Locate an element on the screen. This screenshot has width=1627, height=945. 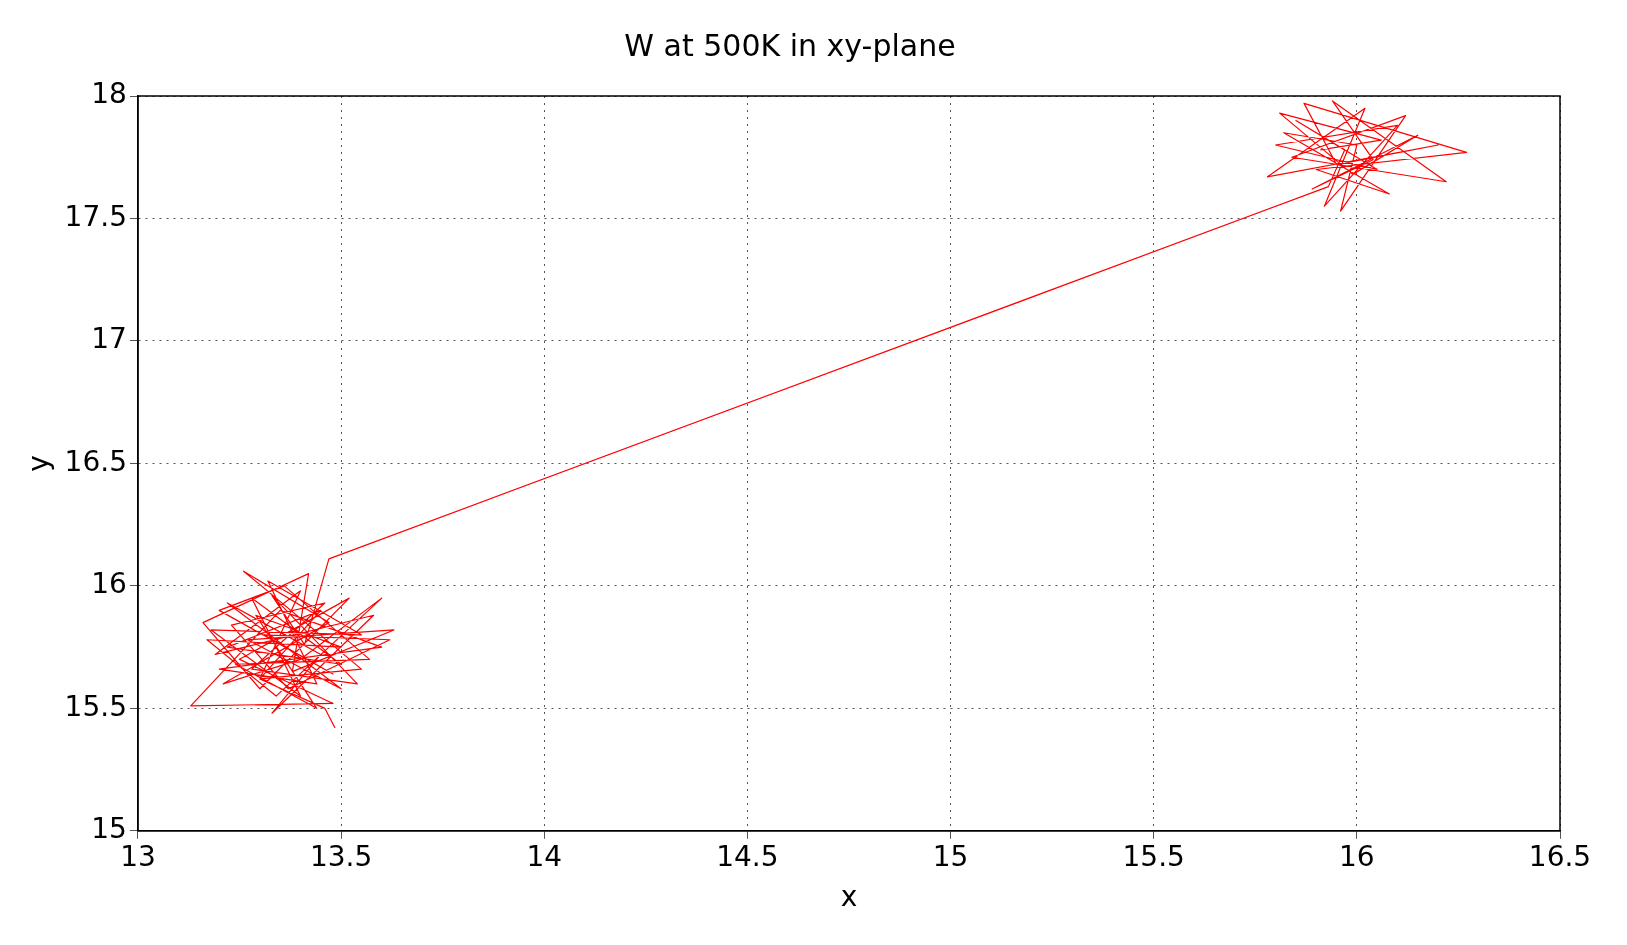
y-tick-label: 17.5 is located at coordinates (95, 216).